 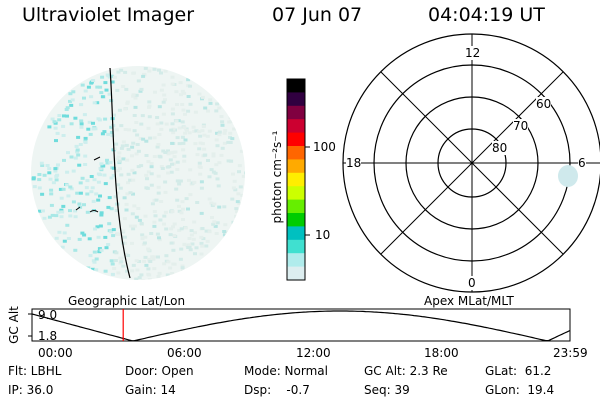 I want to click on filter-status: Flt: LBHL, so click(x=35, y=371).